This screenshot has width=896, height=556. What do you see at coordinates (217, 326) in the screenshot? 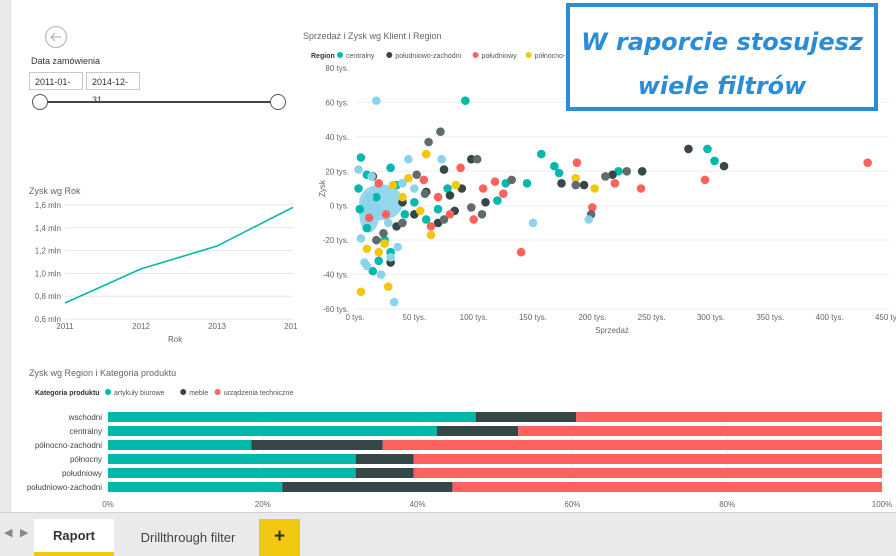
I see `line-xtick-label: 2013` at bounding box center [217, 326].